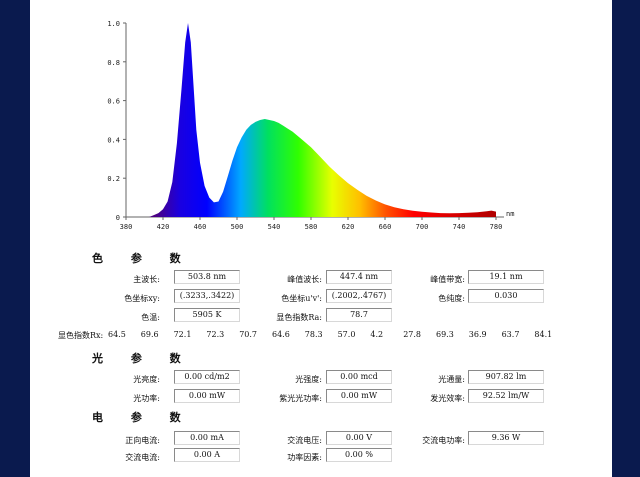 Image resolution: width=640 pixels, height=477 pixels. What do you see at coordinates (113, 63) in the screenshot?
I see `y-tick-label: 0.8` at bounding box center [113, 63].